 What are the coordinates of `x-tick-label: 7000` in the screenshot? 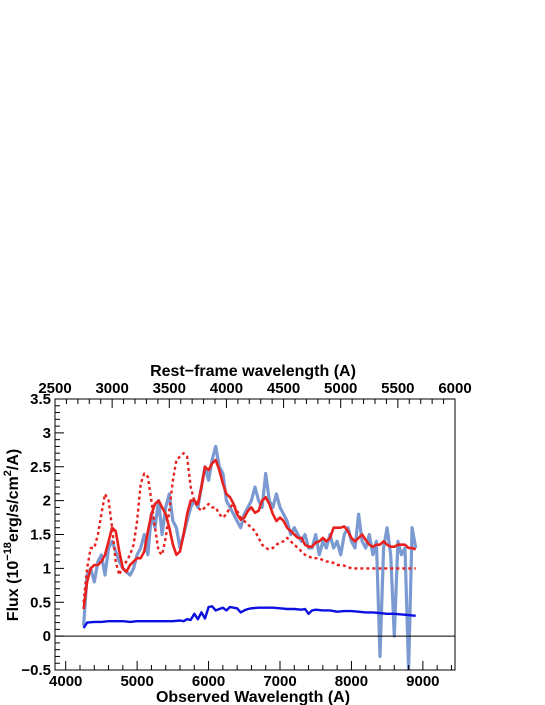 It's located at (279, 681).